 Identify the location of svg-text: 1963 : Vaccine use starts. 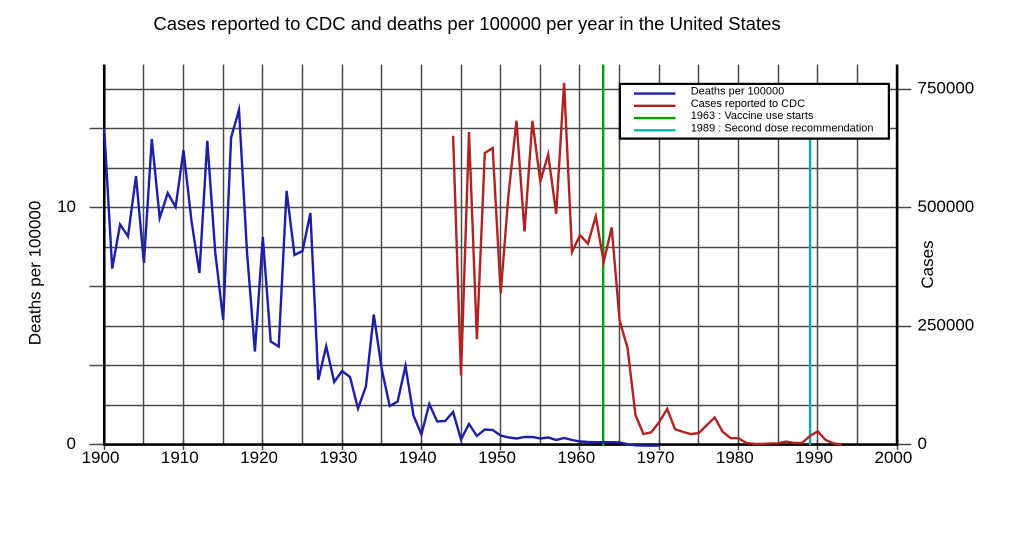
(752, 116).